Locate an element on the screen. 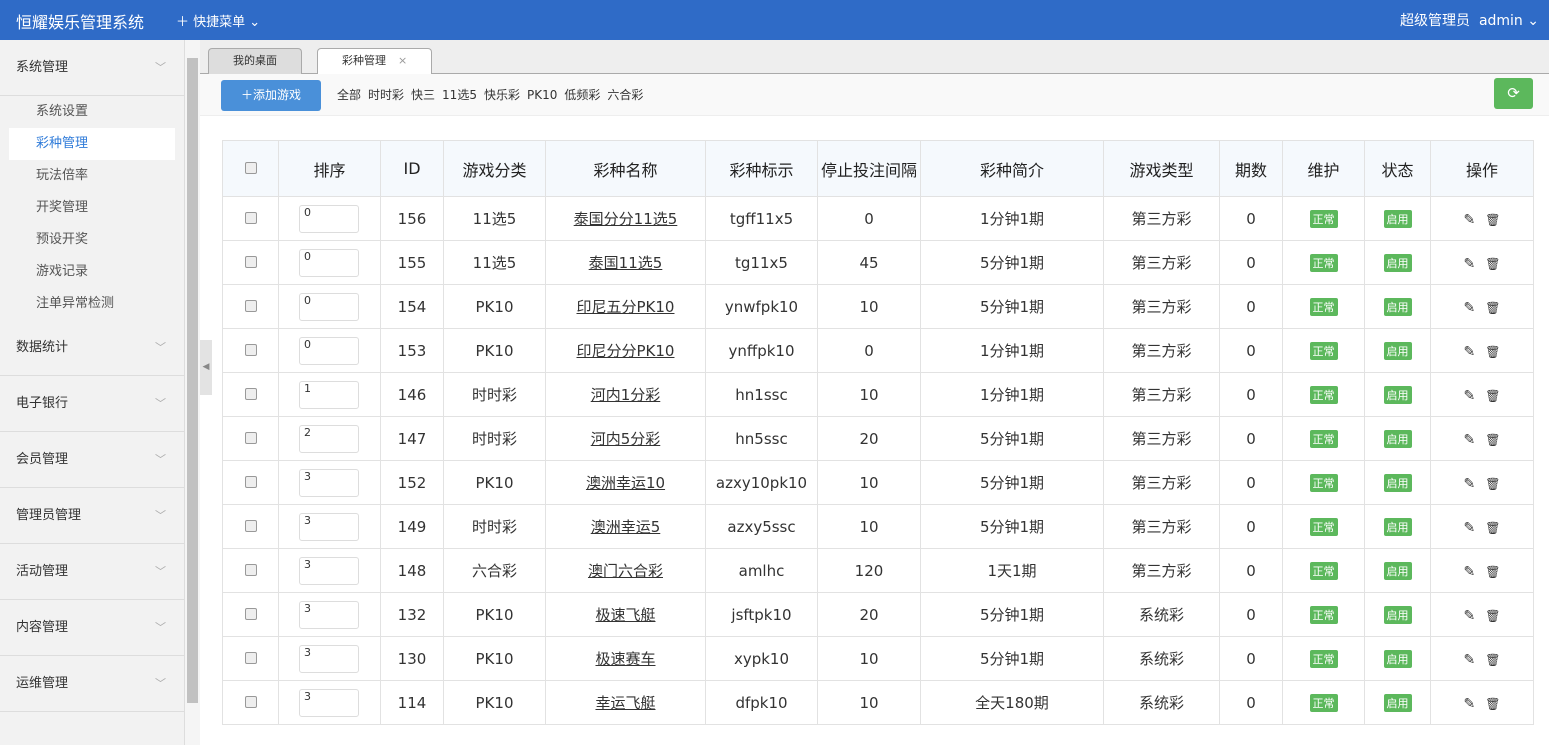 The width and height of the screenshot is (1549, 745). add-game-button: ＋添加游戏 is located at coordinates (271, 95).